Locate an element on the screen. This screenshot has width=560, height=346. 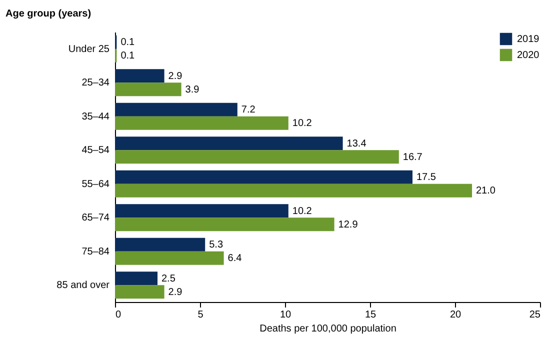
x-tick-label: 25 is located at coordinates (535, 315).